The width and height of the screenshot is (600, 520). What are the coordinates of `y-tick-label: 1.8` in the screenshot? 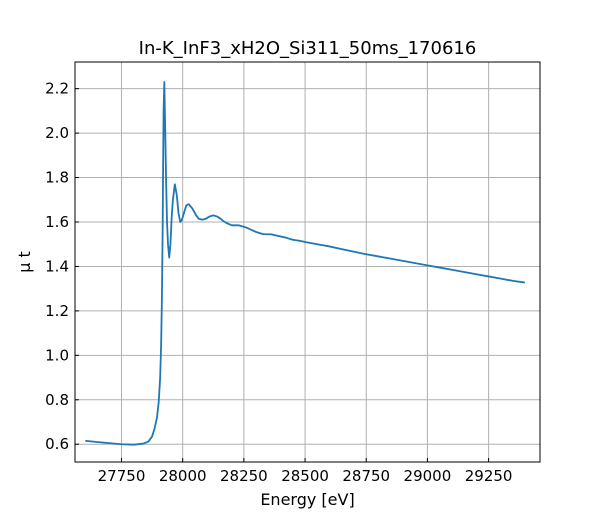 It's located at (57, 178).